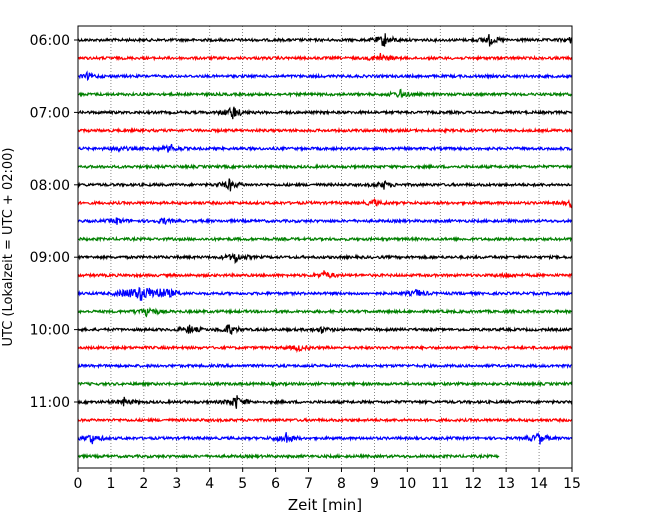 The width and height of the screenshot is (650, 520). Describe the element at coordinates (242, 484) in the screenshot. I see `x-tick-label: 5` at that location.